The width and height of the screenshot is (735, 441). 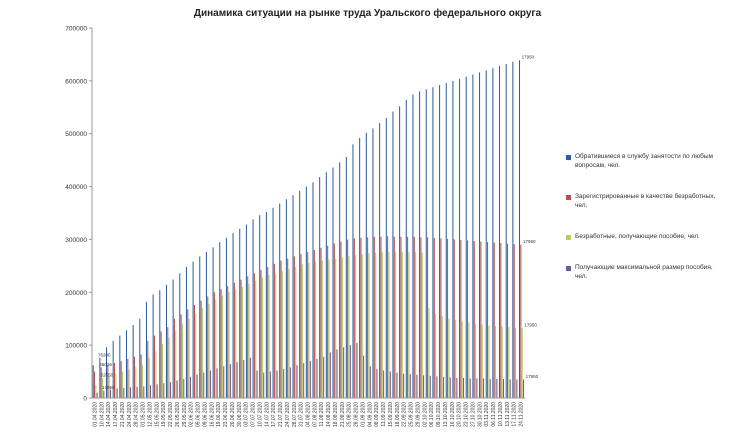 What do you see at coordinates (240, 414) in the screenshot?
I see `x-tick-label: 30.06.2020` at bounding box center [240, 414].